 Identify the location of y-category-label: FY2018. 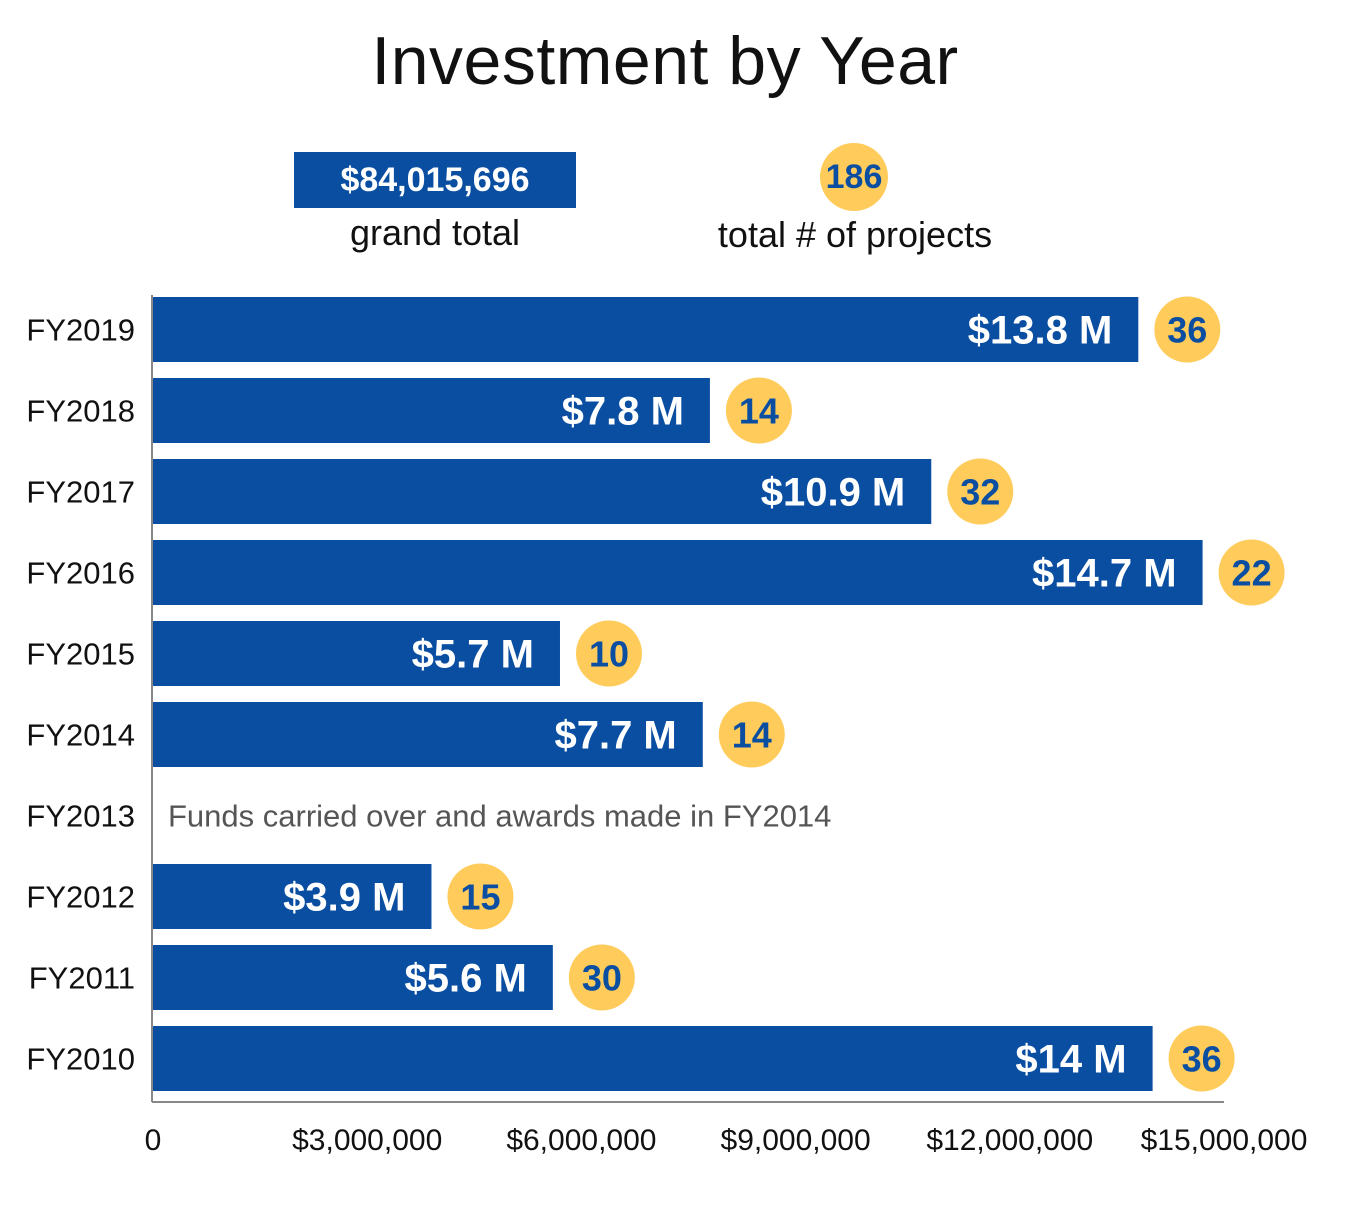
(80, 411).